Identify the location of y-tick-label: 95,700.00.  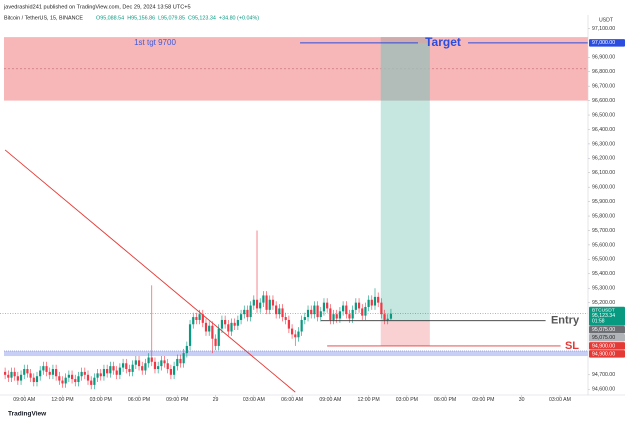
(603, 231).